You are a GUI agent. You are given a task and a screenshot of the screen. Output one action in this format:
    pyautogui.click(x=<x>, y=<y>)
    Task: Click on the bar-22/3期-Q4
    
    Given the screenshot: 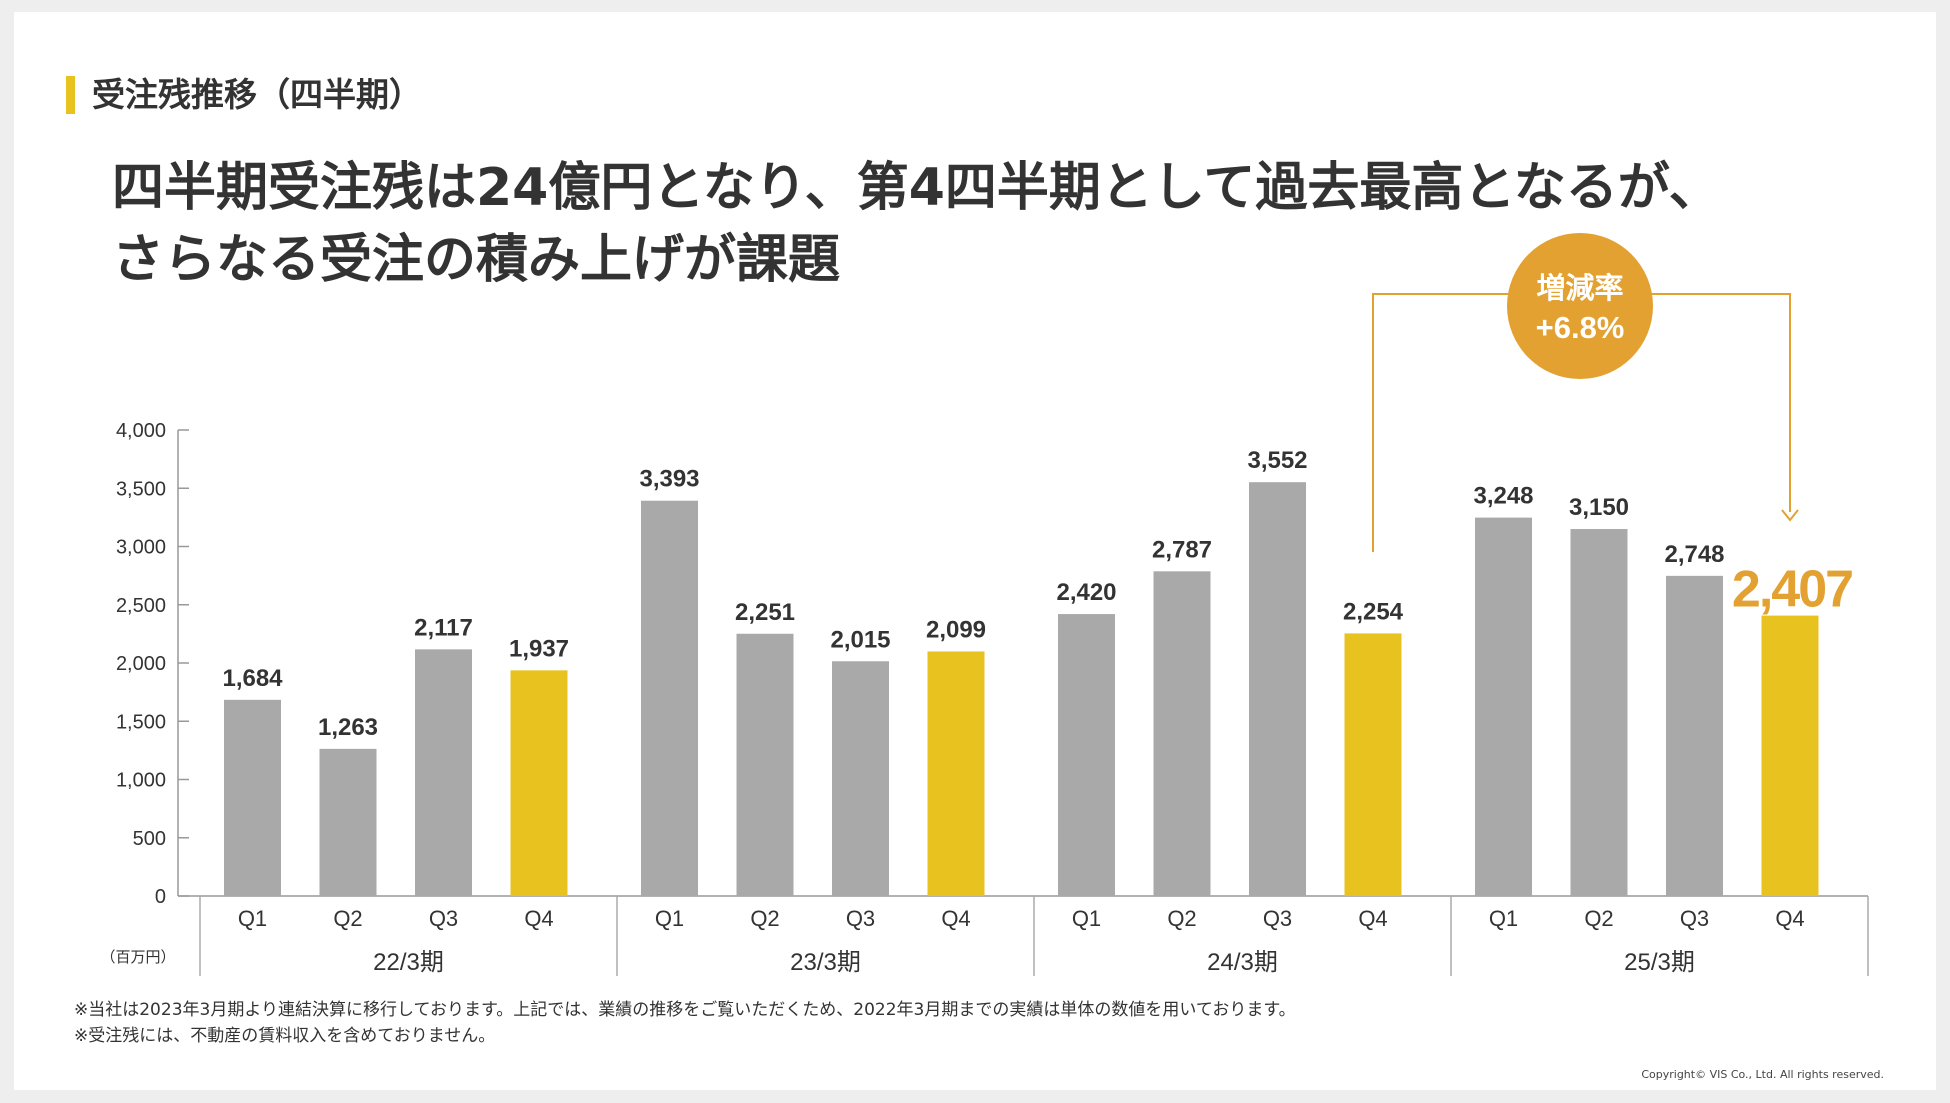 What is the action you would take?
    pyautogui.click(x=539, y=783)
    